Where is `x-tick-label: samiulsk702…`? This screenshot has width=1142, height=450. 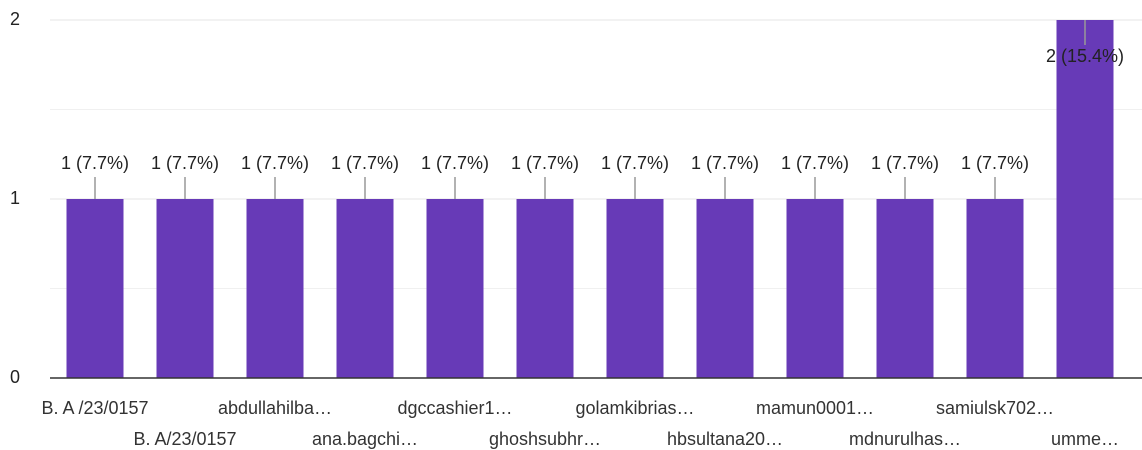 x-tick-label: samiulsk702… is located at coordinates (995, 408).